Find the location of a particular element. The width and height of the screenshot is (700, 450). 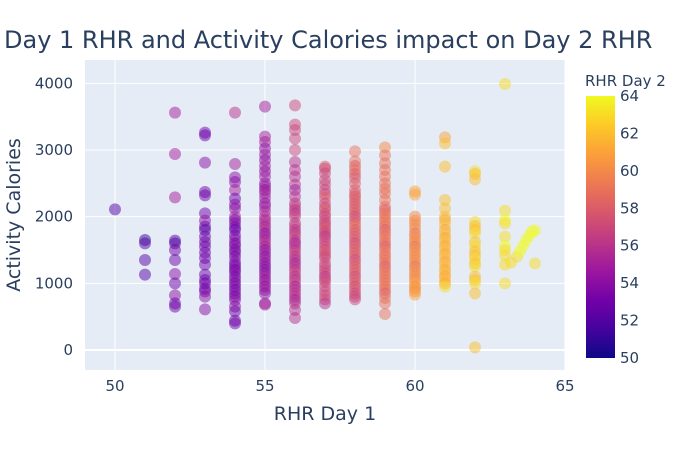

colorbar-title: RHR Day 2 is located at coordinates (625, 81).